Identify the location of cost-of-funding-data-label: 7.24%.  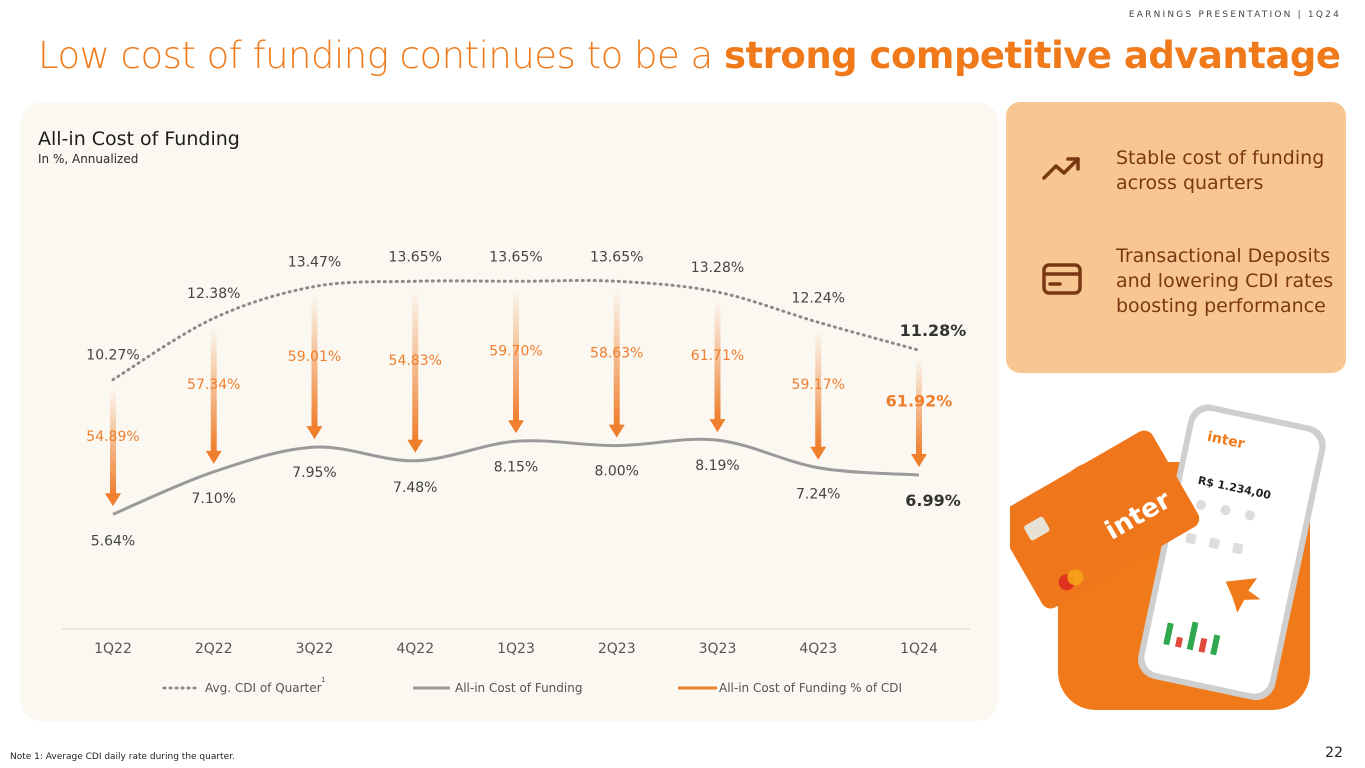
(818, 495).